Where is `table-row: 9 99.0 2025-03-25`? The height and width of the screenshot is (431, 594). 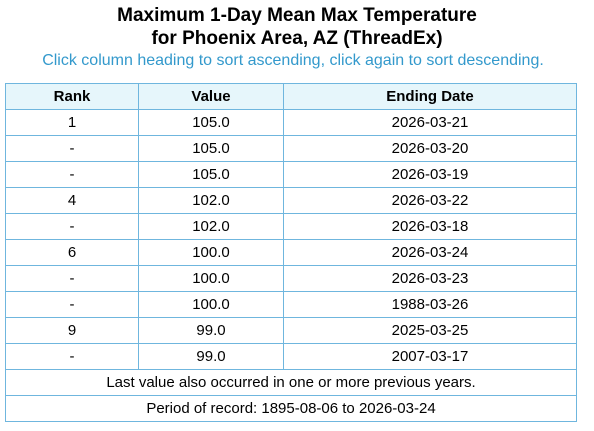
table-row: 9 99.0 2025-03-25 is located at coordinates (291, 330).